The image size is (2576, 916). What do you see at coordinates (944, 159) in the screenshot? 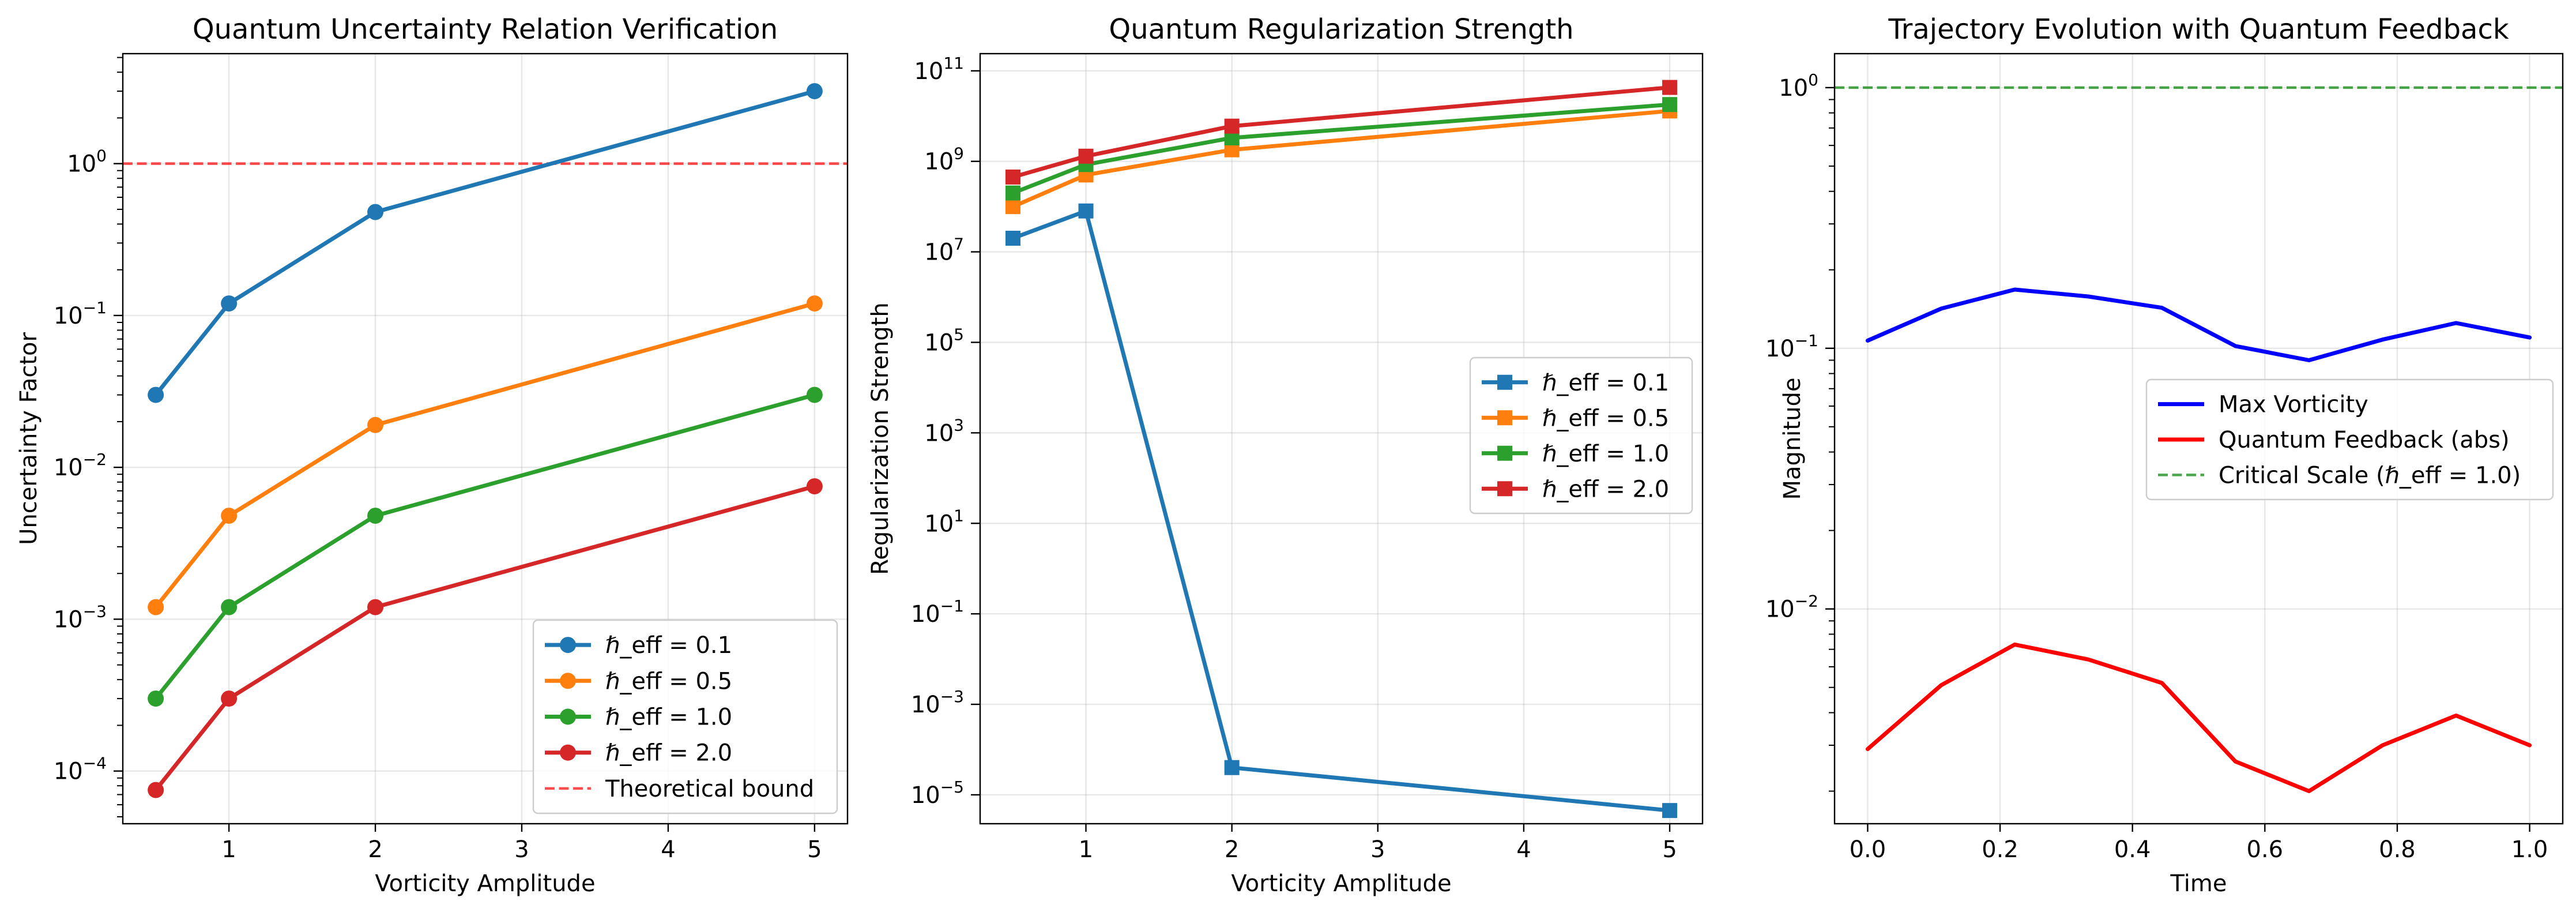
I see `y-tick-label: 10⁹` at bounding box center [944, 159].